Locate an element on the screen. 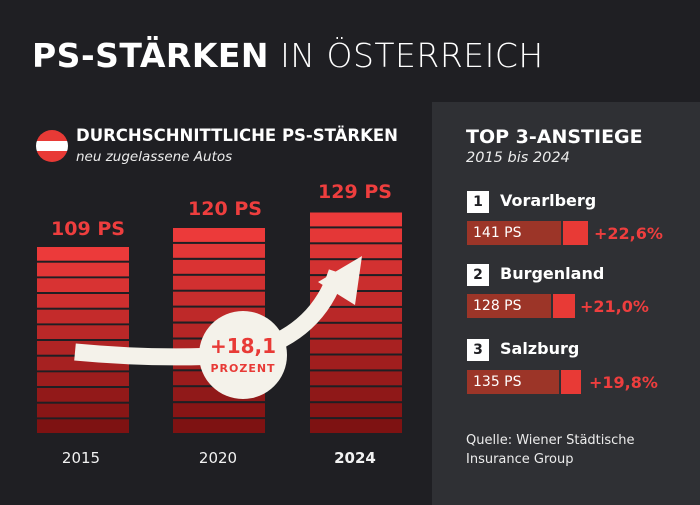 The image size is (700, 505). rank-badge: 1 is located at coordinates (478, 202).